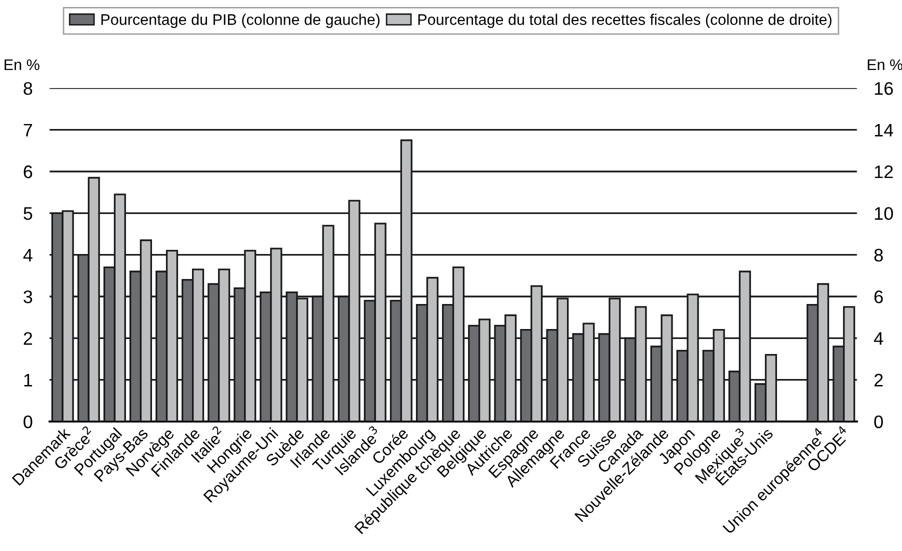 This screenshot has height=551, width=902. Describe the element at coordinates (884, 130) in the screenshot. I see `y2-tick-label: 14` at that location.